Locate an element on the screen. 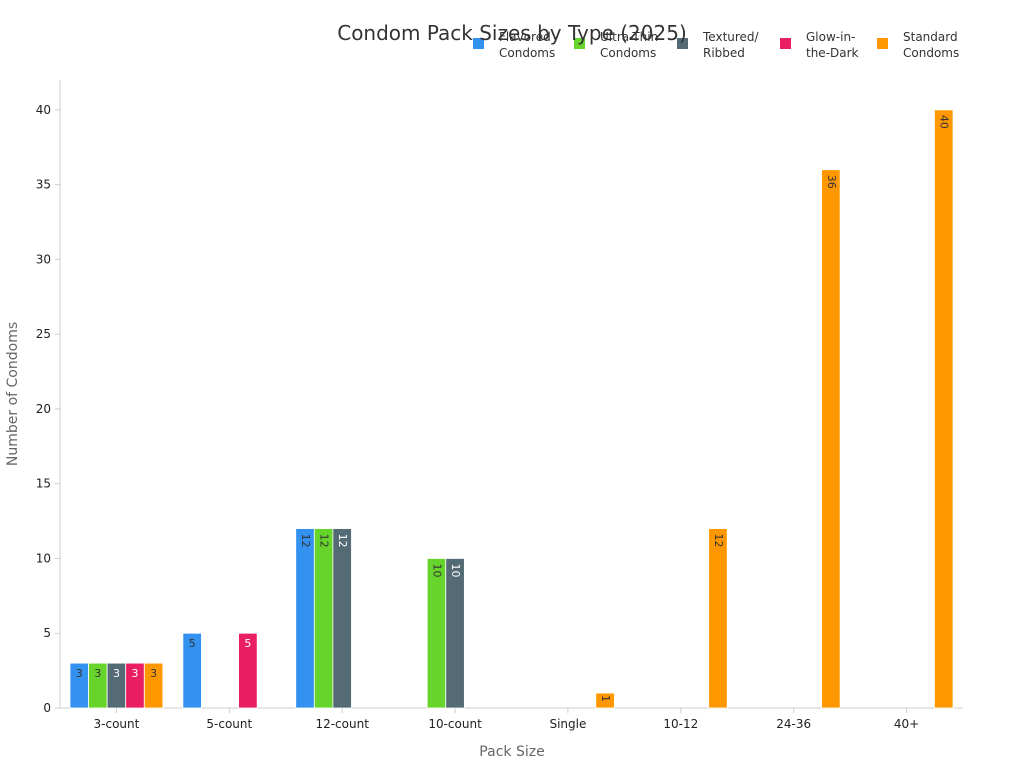 The image size is (1024, 768). y-tick-label: 15 is located at coordinates (43, 484).